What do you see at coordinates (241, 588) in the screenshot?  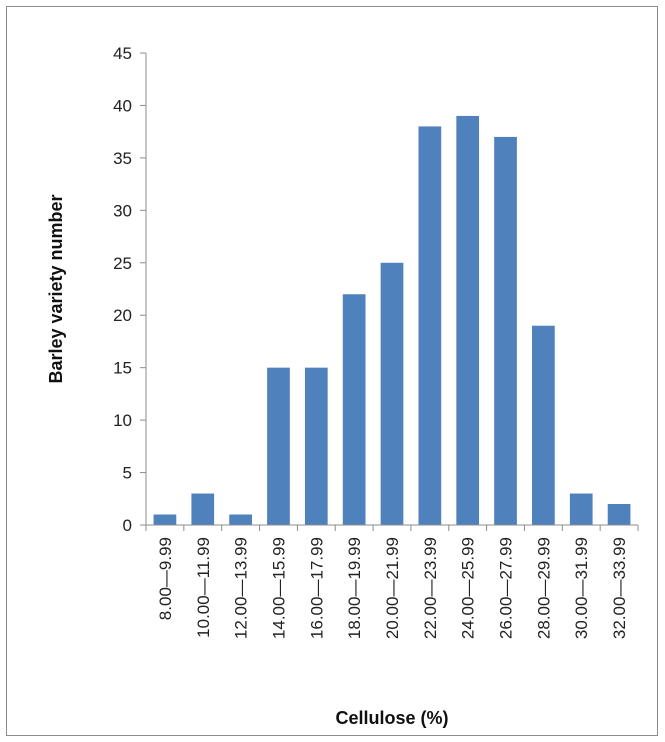 I see `x-tick-label: 12.00—13.99` at bounding box center [241, 588].